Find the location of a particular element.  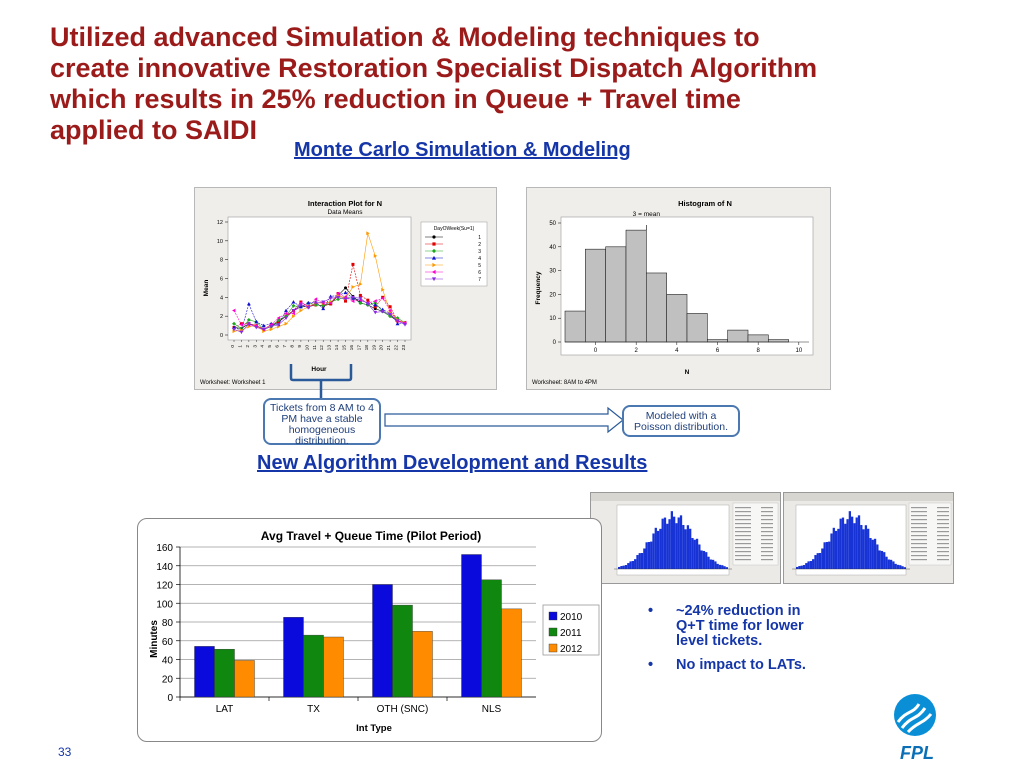

legend-label: 2010 is located at coordinates (571, 617).